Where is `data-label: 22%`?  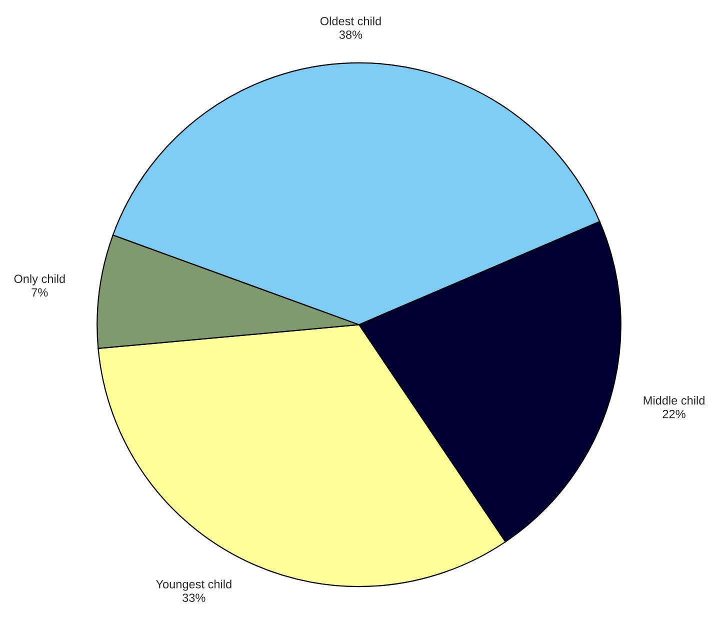 data-label: 22% is located at coordinates (674, 414).